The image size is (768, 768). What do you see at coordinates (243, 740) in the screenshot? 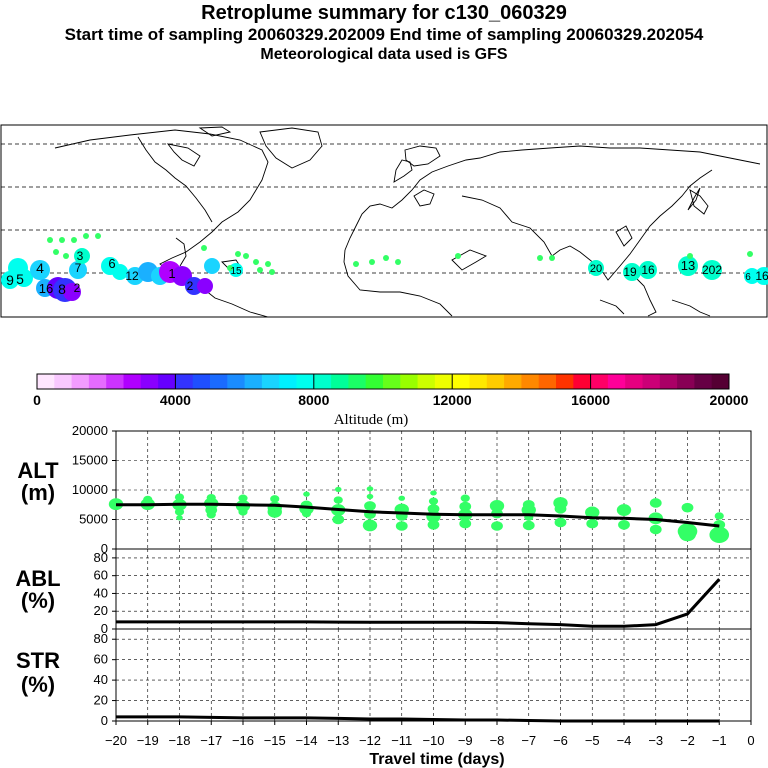
I see `x-tick-label: −16` at bounding box center [243, 740].